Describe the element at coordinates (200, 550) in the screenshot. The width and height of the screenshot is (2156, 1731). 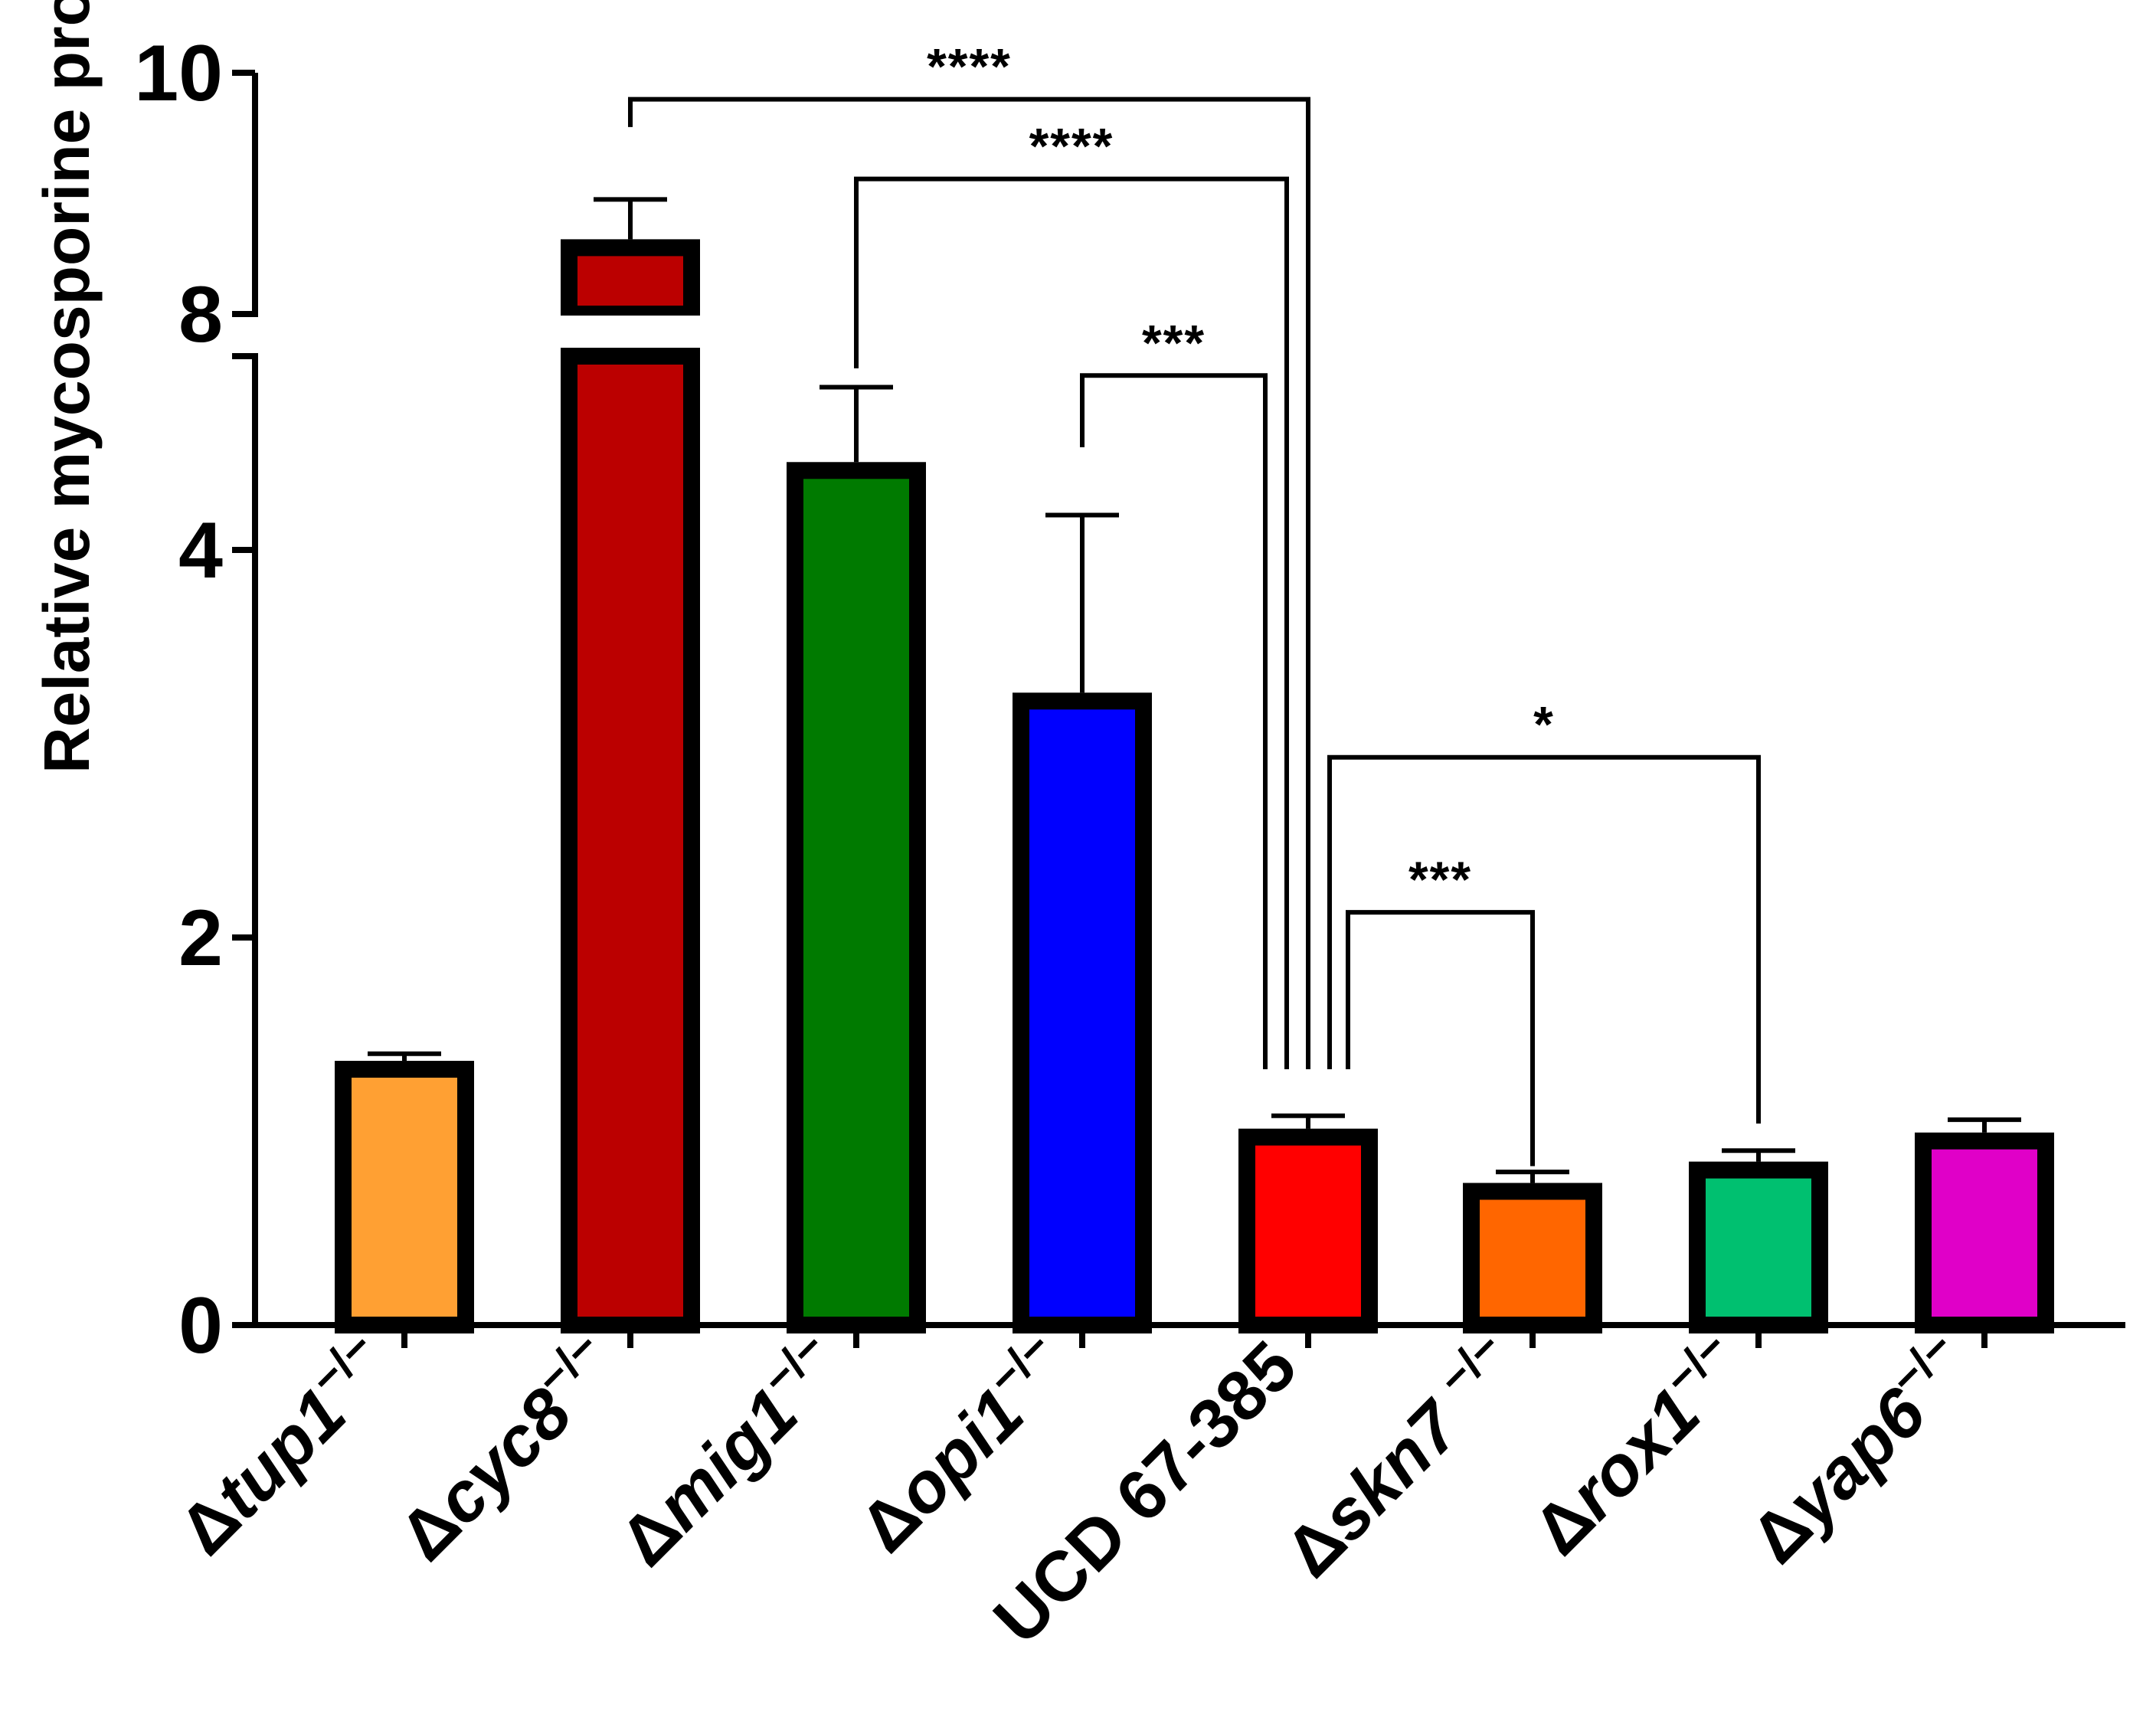
I see `y-tick-label: 4` at that location.